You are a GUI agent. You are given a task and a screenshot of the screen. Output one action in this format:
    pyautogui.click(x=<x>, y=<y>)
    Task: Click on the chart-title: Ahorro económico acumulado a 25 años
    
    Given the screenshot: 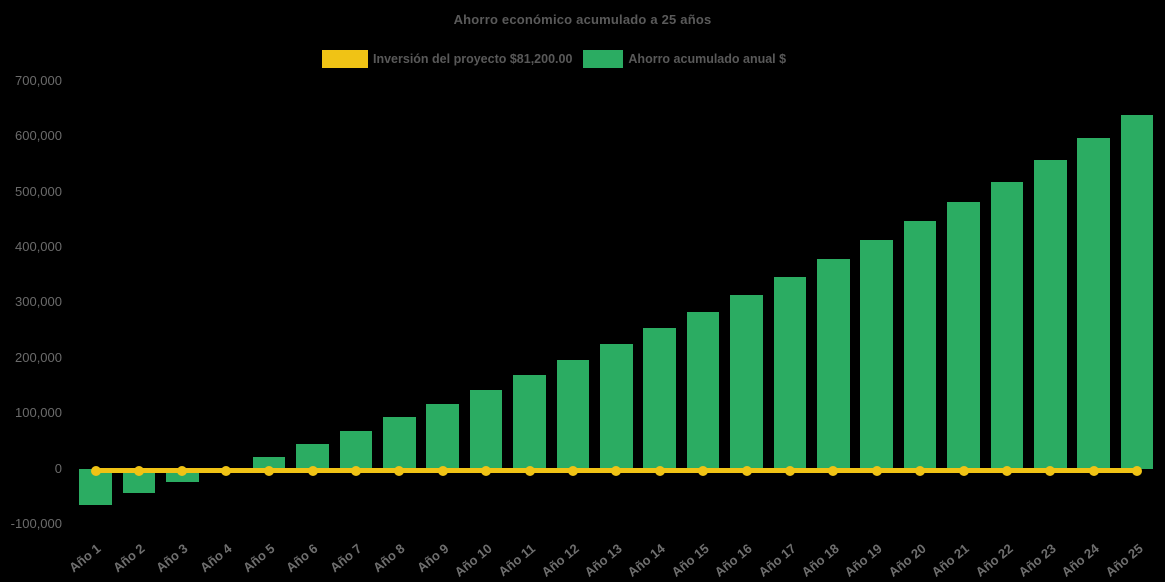 What is the action you would take?
    pyautogui.click(x=582, y=19)
    